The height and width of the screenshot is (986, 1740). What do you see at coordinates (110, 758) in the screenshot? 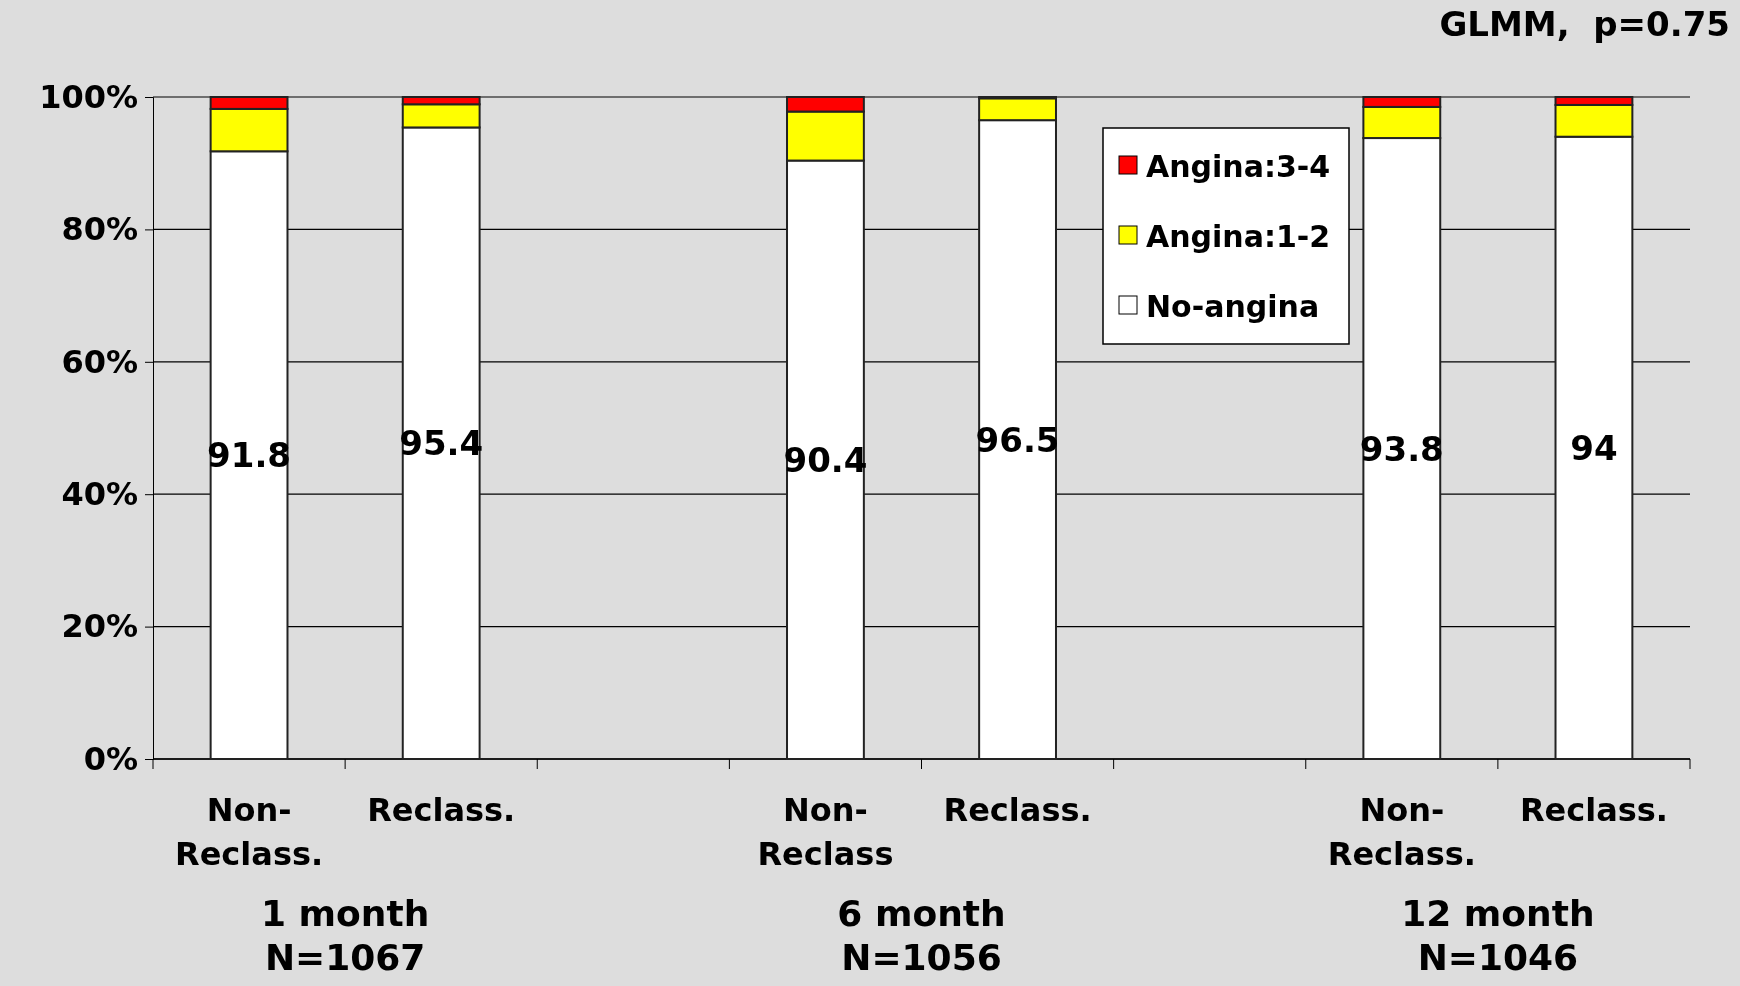
I see `y-tick-label: 0%` at bounding box center [110, 758].